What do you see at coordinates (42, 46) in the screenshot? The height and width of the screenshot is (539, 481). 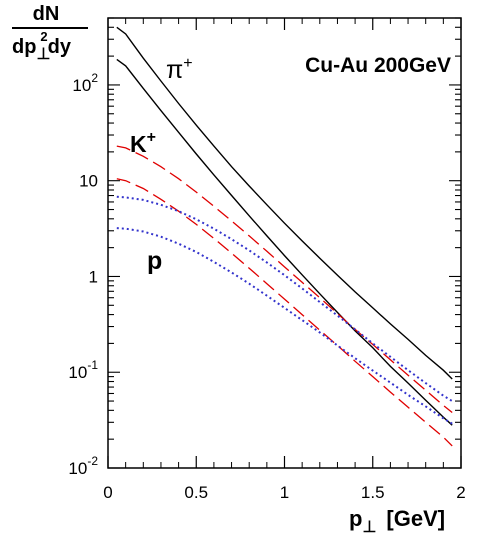 I see `ylabel-denominator: dp⊥2dy` at bounding box center [42, 46].